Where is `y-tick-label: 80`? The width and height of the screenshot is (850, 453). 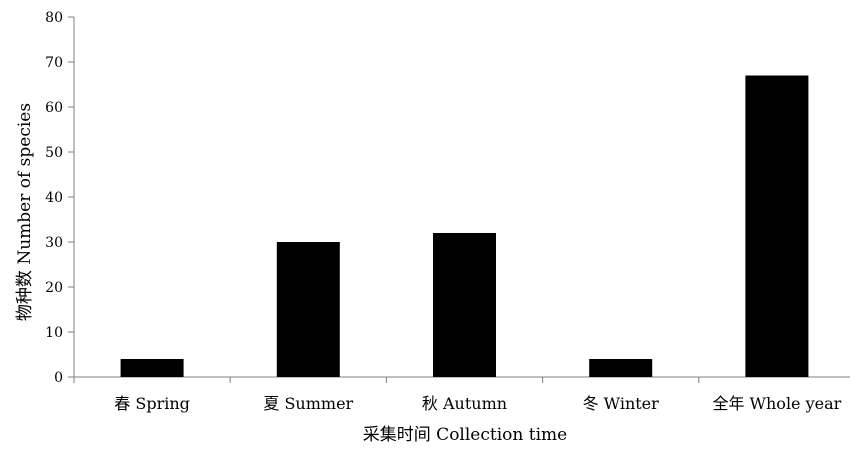 y-tick-label: 80 is located at coordinates (54, 18).